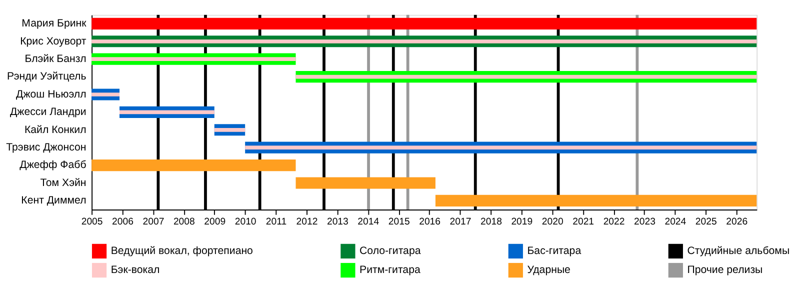 Image resolution: width=800 pixels, height=290 pixels. What do you see at coordinates (53, 41) in the screenshot?
I see `y-tick-label: Крис Хоуворт` at bounding box center [53, 41].